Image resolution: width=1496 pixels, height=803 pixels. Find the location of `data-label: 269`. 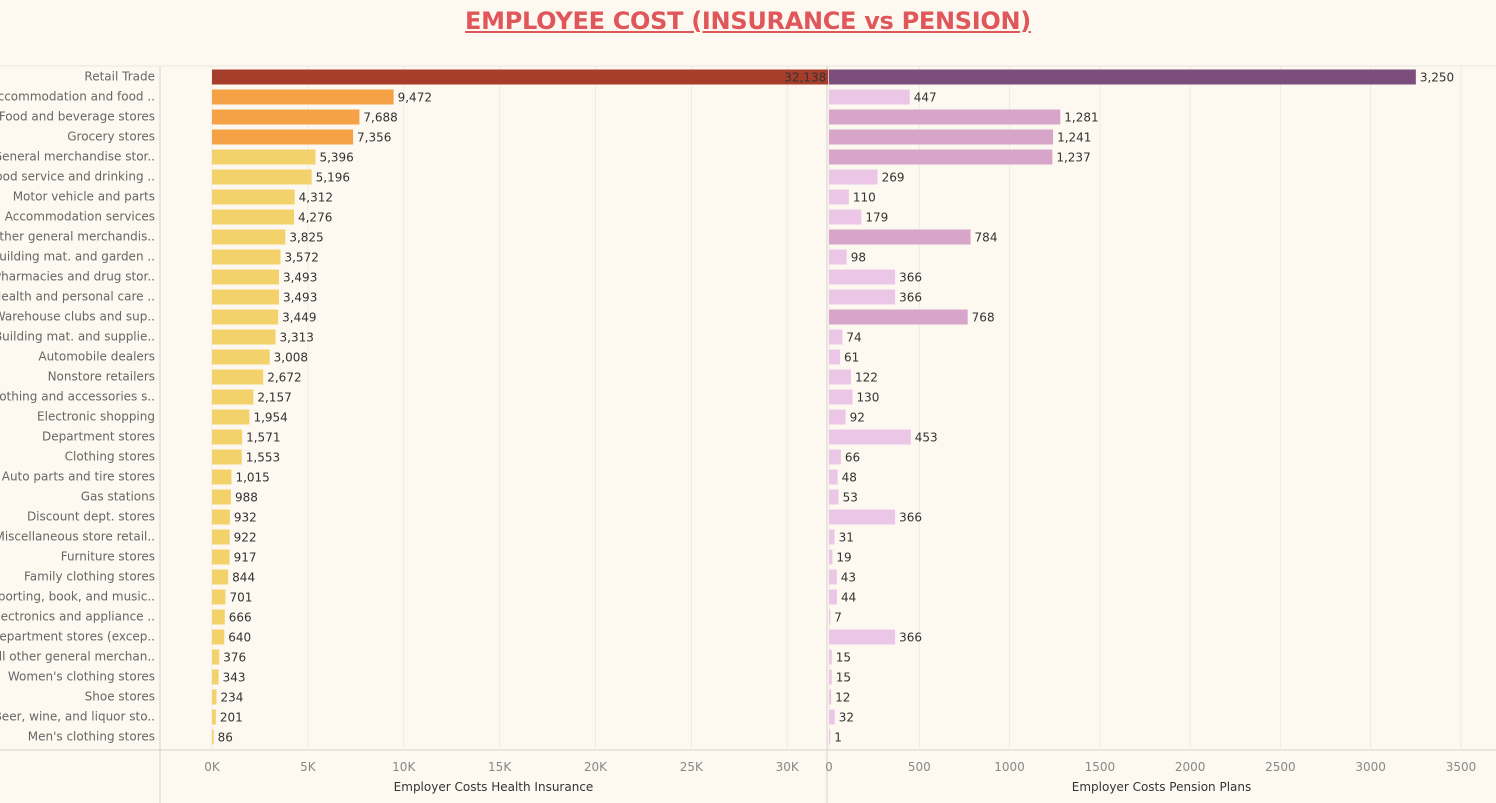

data-label: 269 is located at coordinates (893, 178).